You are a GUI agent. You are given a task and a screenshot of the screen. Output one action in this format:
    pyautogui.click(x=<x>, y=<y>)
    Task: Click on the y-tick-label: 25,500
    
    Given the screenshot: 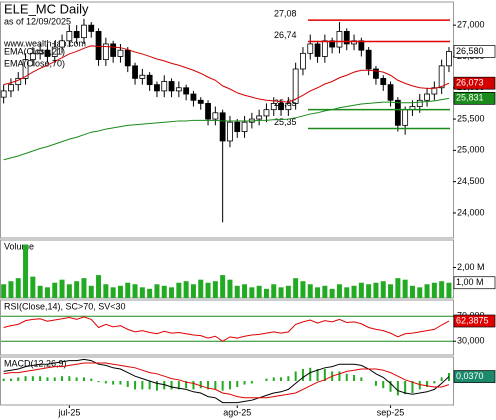 What is the action you would take?
    pyautogui.click(x=471, y=118)
    